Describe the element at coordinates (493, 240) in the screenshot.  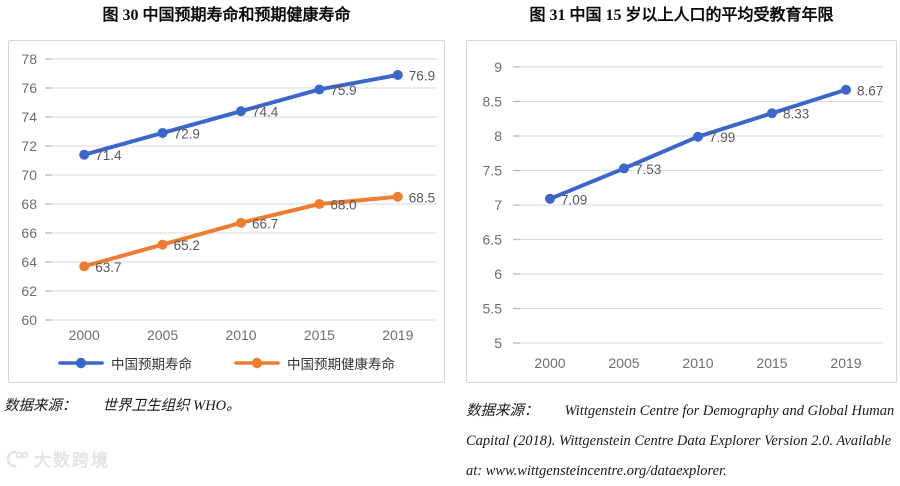
I see `y-tick-label: 6.5` at that location.